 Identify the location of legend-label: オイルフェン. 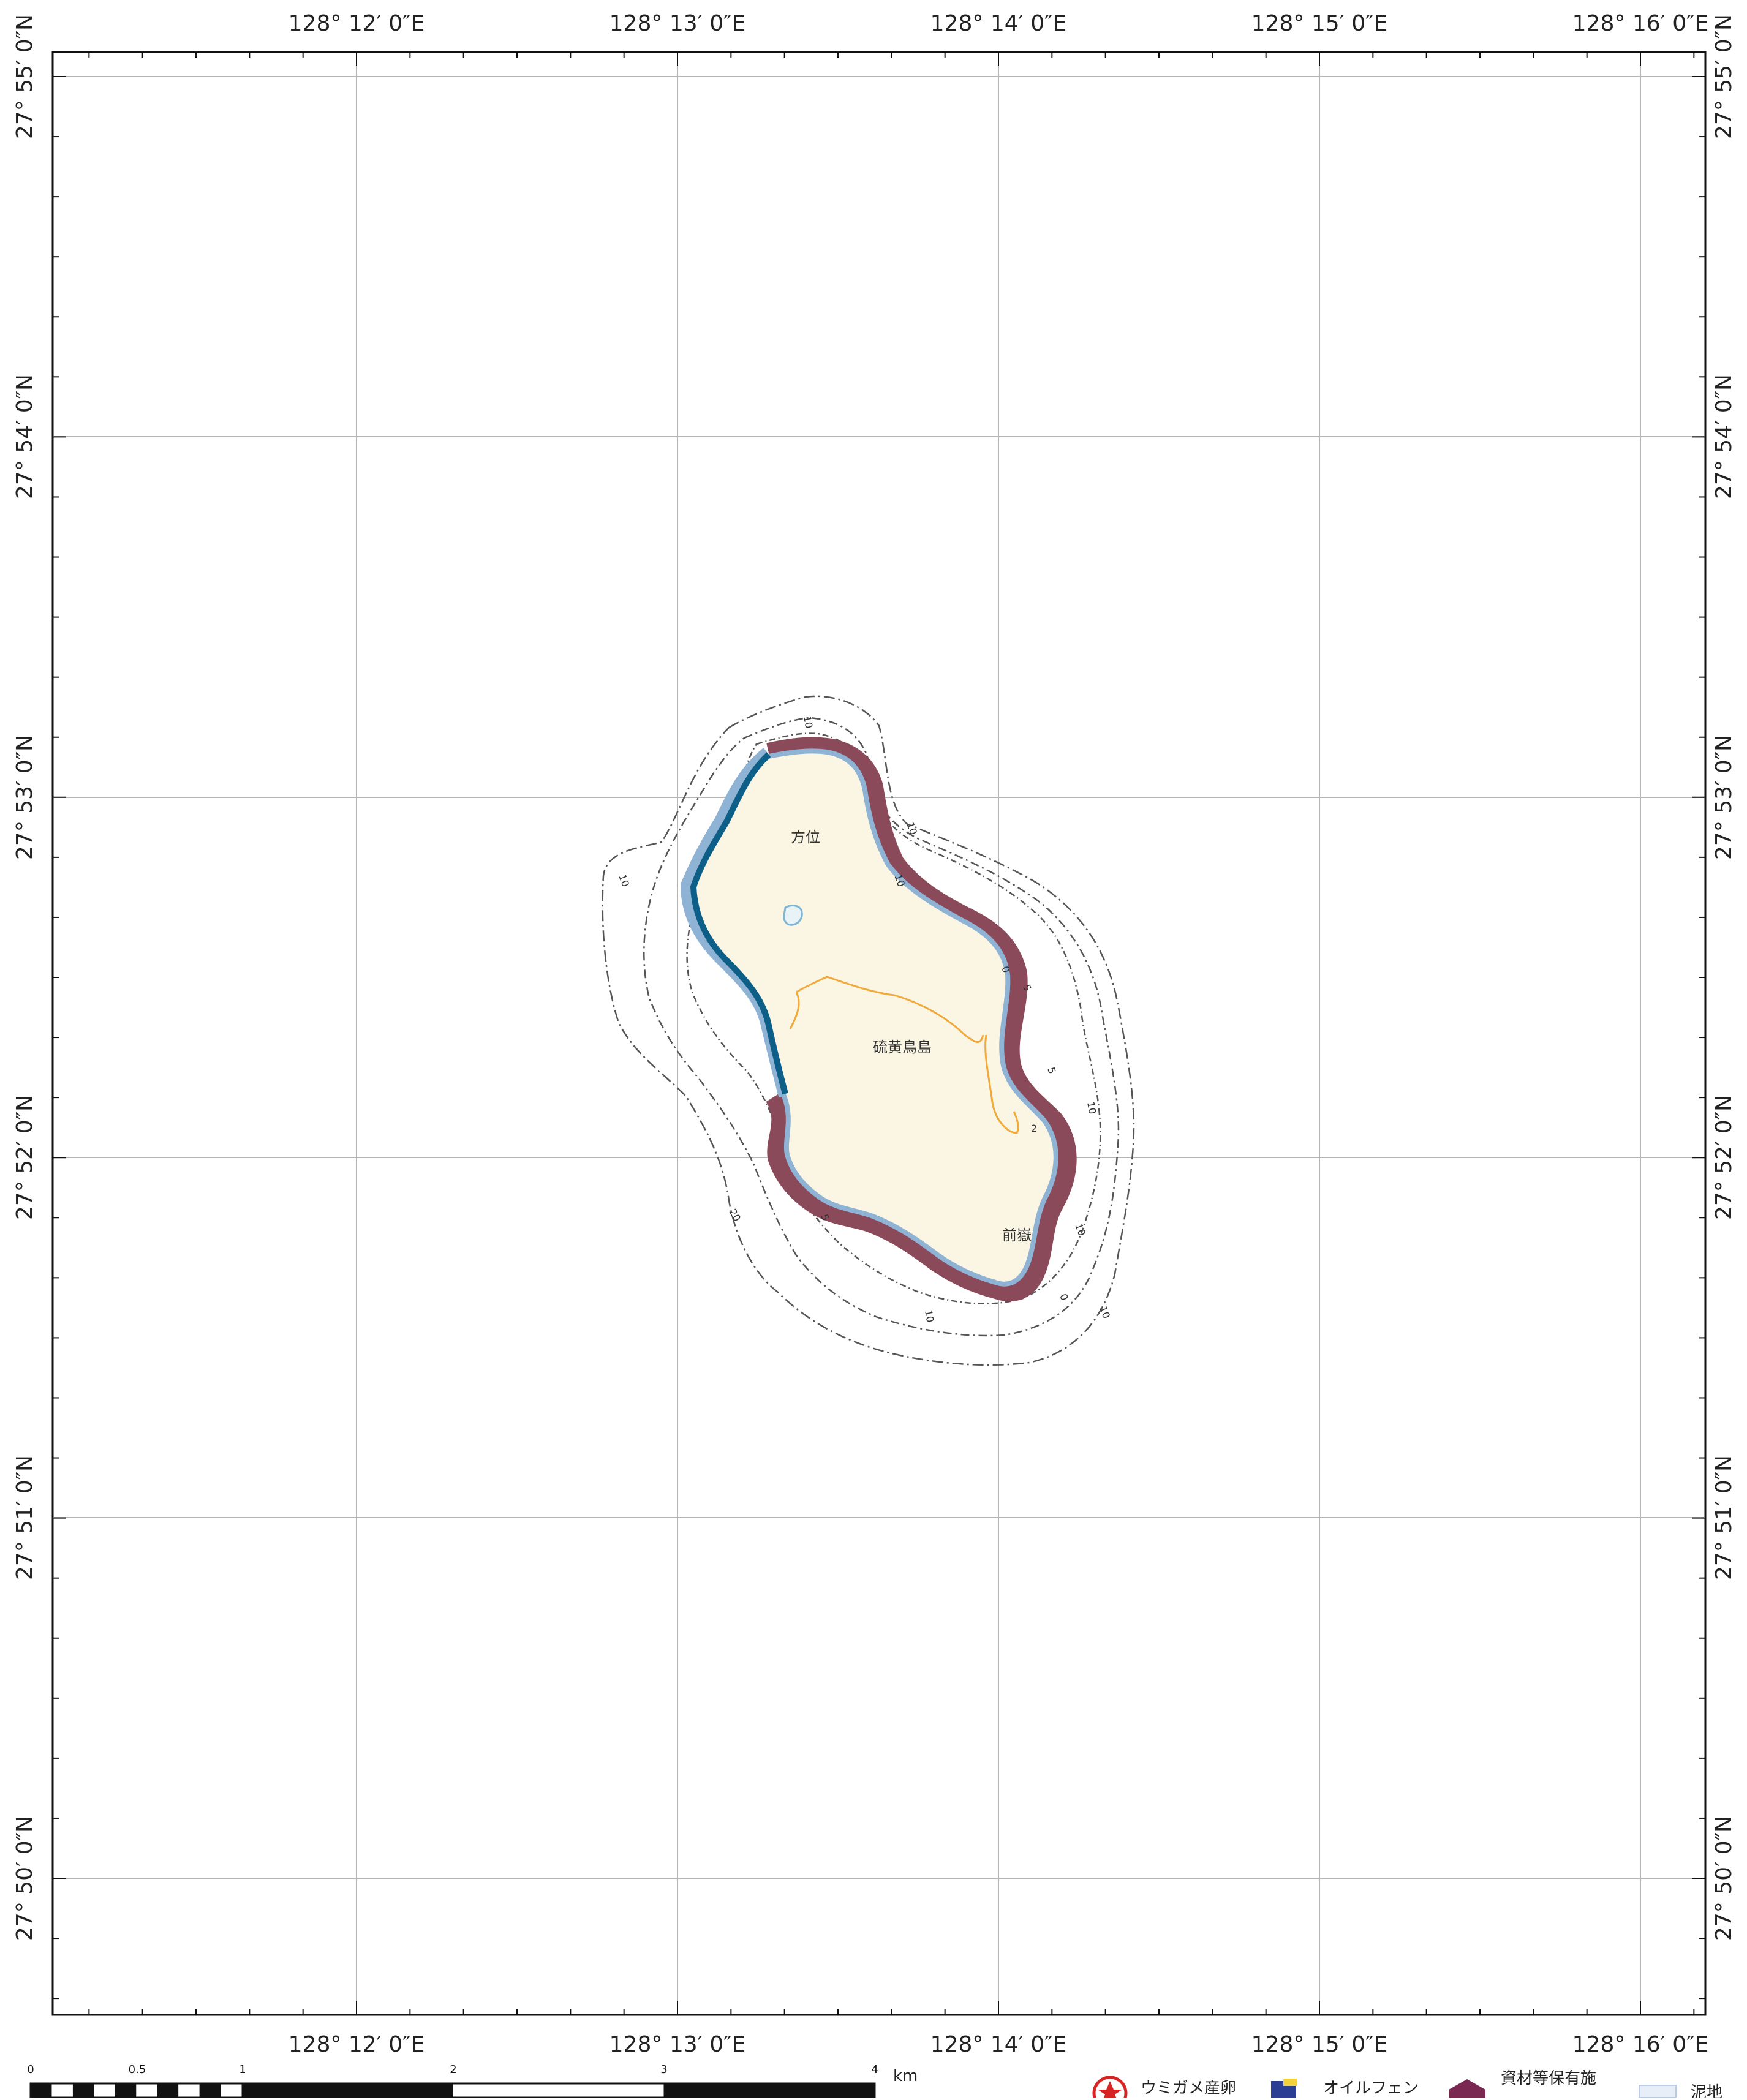
(1371, 2088).